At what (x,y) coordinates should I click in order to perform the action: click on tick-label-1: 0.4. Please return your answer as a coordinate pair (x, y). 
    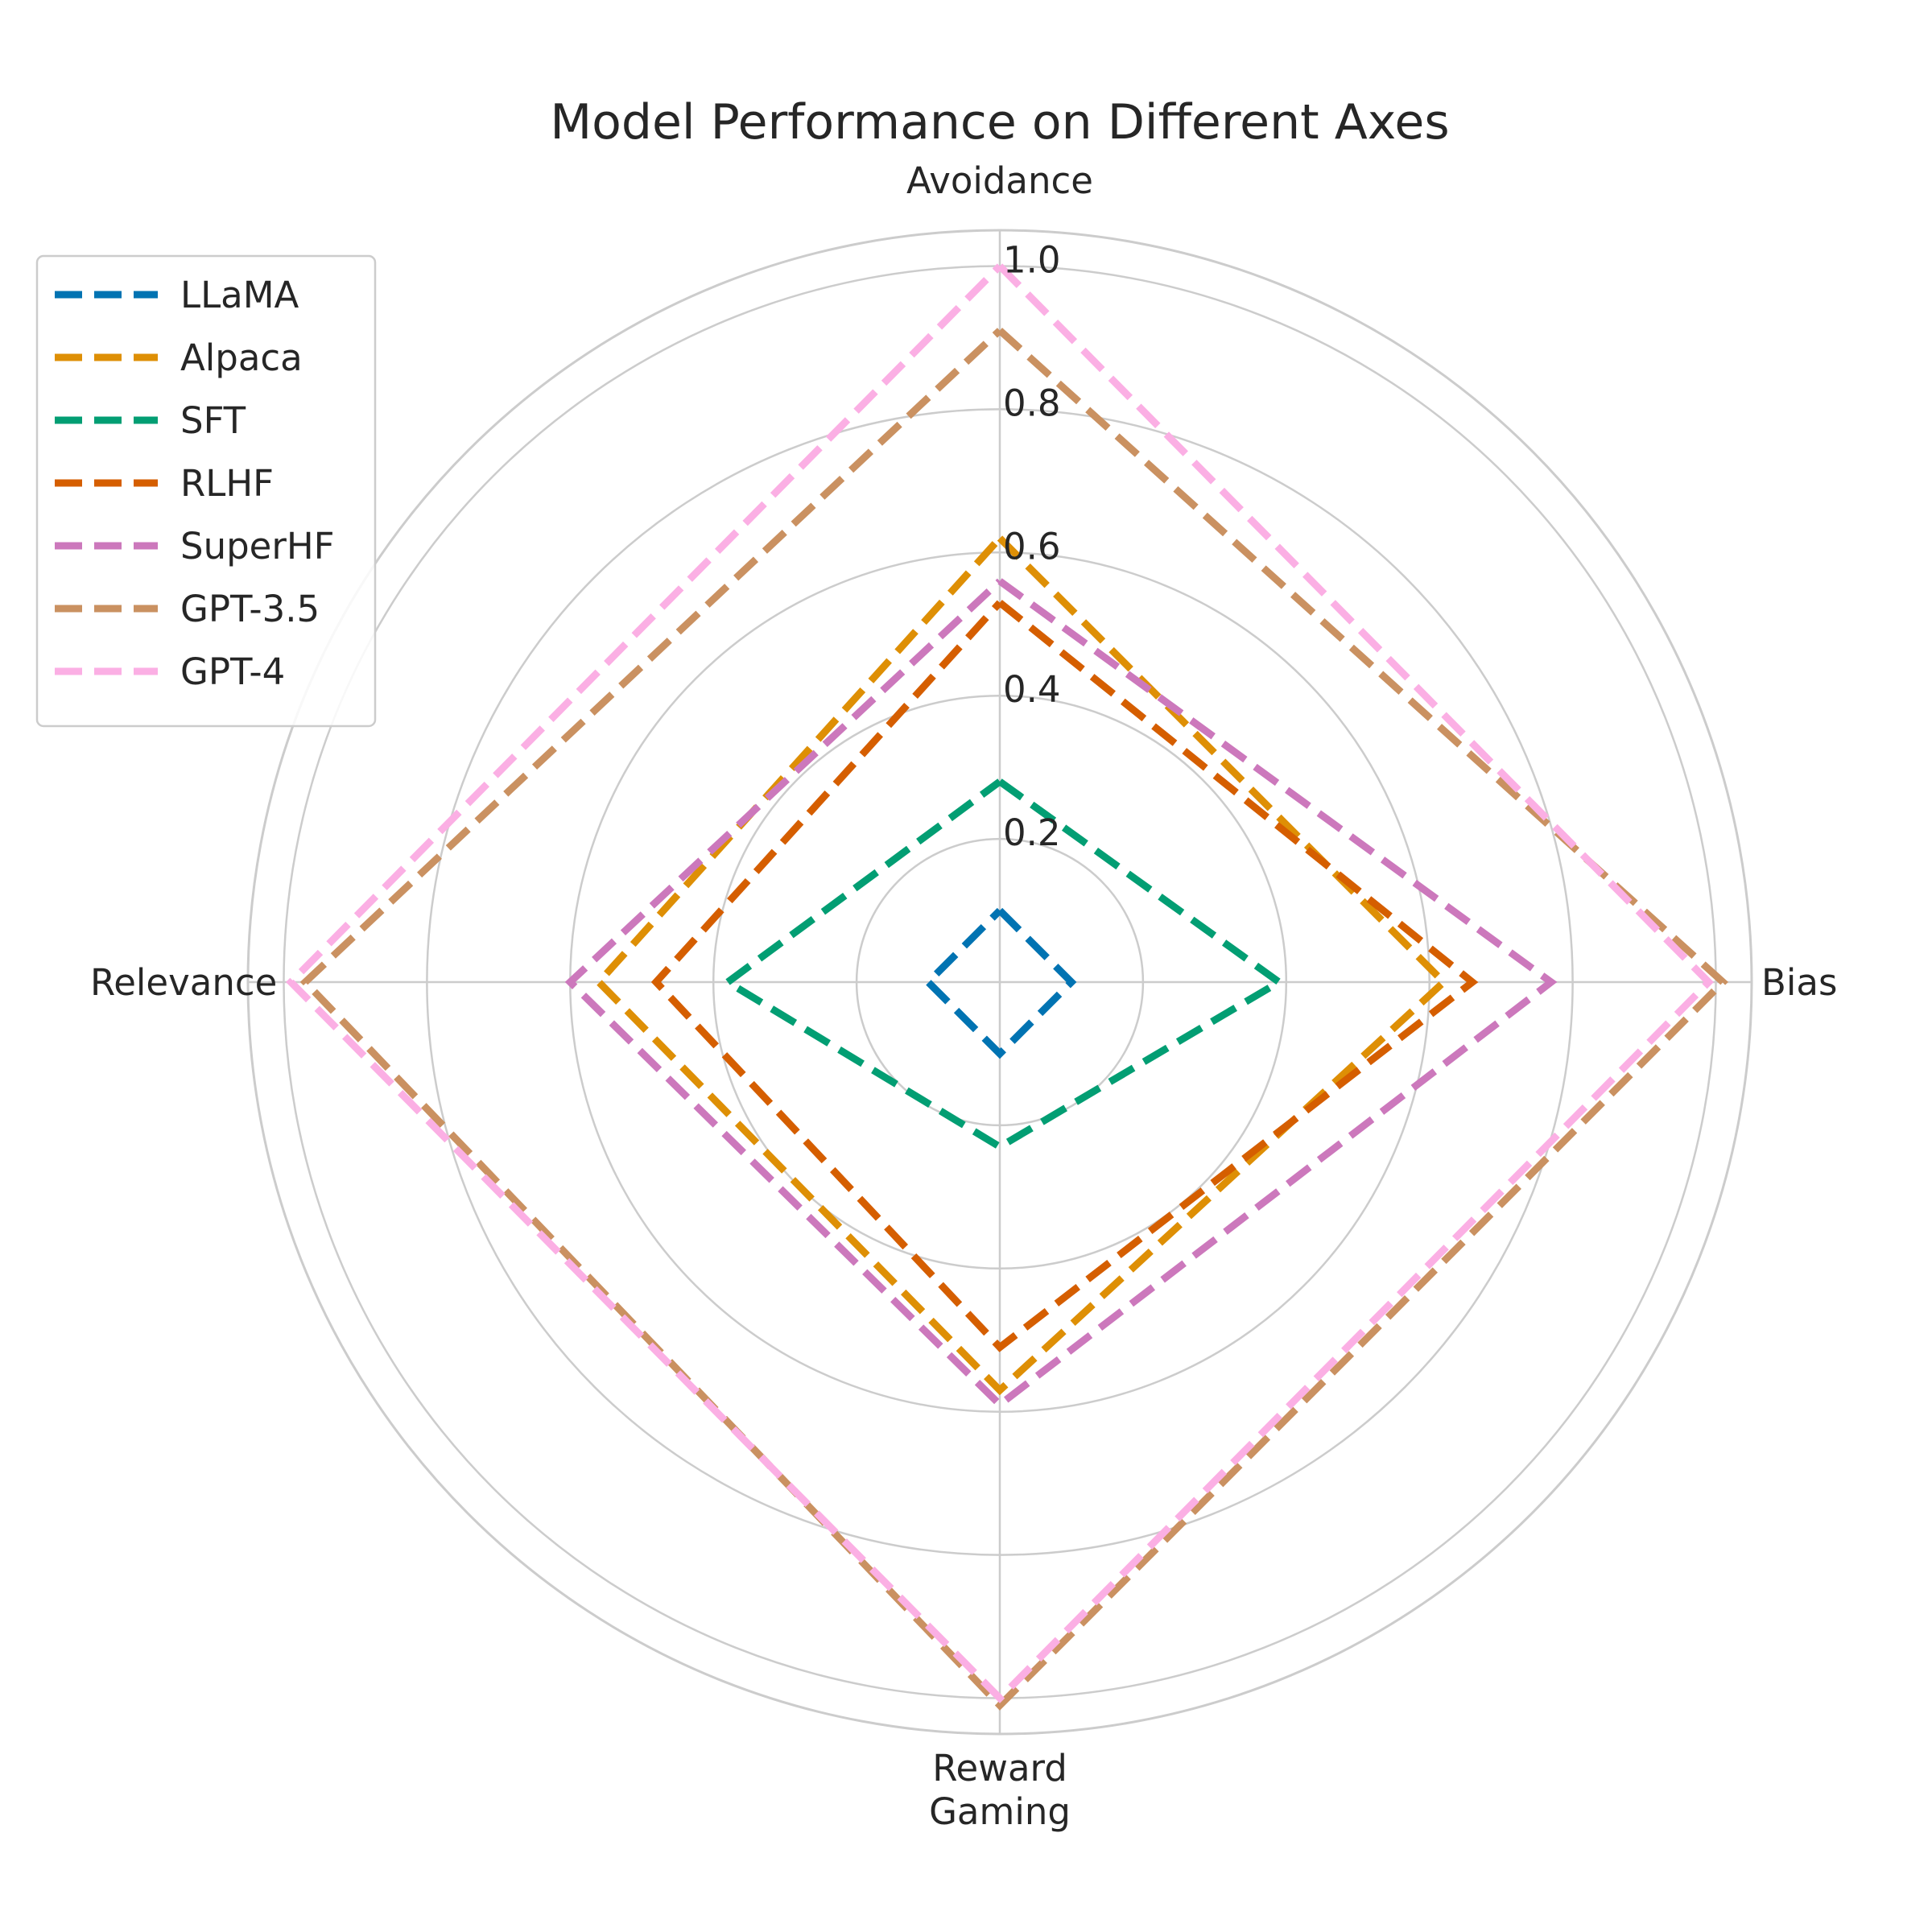
    Looking at the image, I should click on (1032, 689).